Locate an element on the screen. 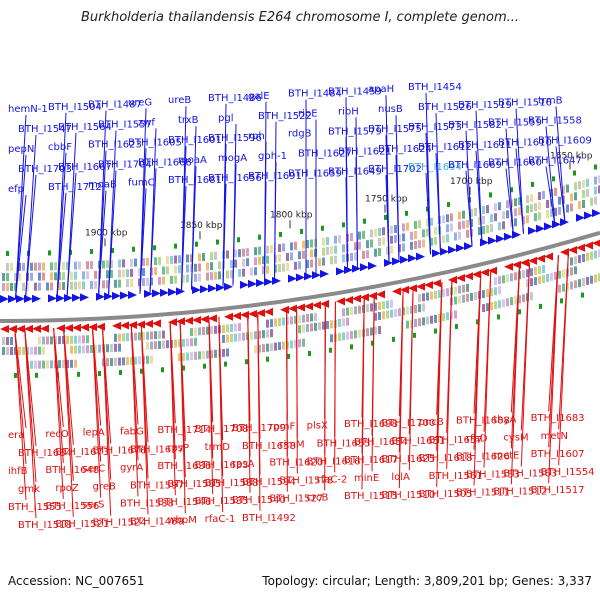 This screenshot has width=600, height=604. gene-label: BTH_I1668 is located at coordinates (165, 162).